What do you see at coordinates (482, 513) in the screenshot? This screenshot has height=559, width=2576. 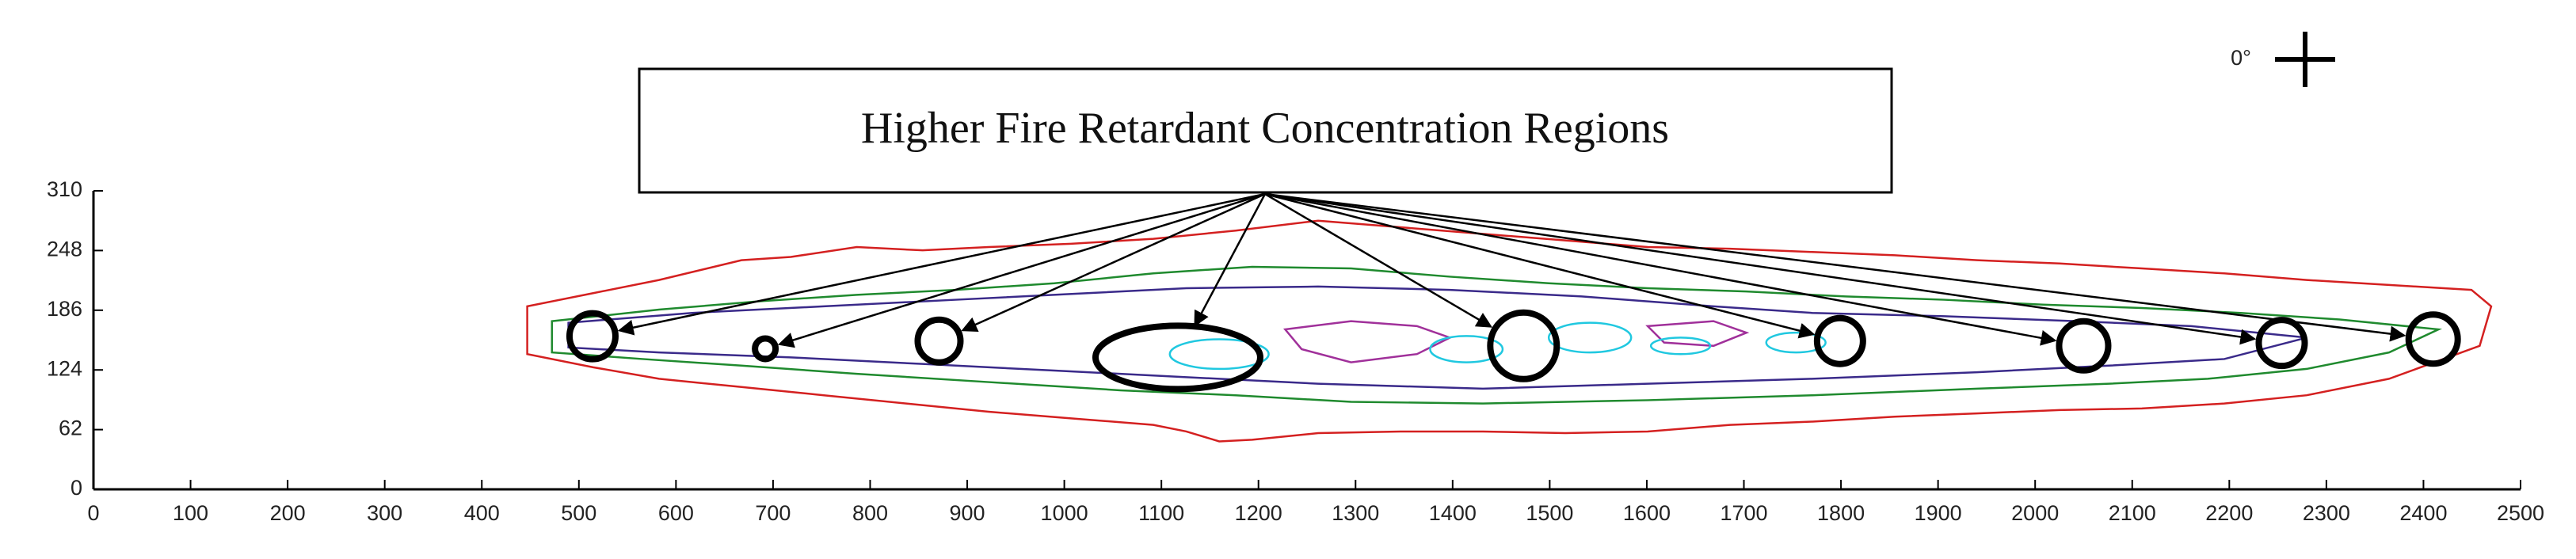 I see `x-tick-label: 400` at bounding box center [482, 513].